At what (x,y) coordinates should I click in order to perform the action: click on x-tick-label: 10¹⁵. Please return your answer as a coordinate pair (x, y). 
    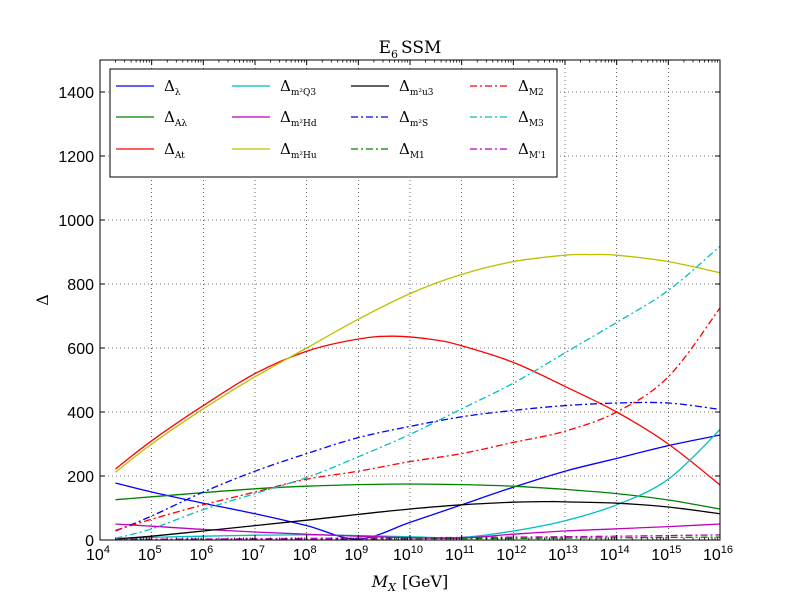
    Looking at the image, I should click on (666, 554).